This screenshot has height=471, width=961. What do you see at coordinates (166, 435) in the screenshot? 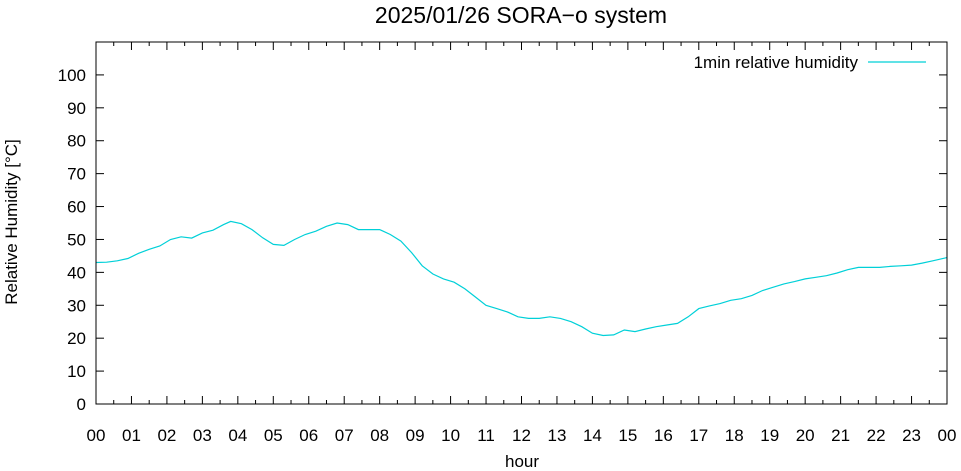
I see `x-tick-label: 02` at bounding box center [166, 435].